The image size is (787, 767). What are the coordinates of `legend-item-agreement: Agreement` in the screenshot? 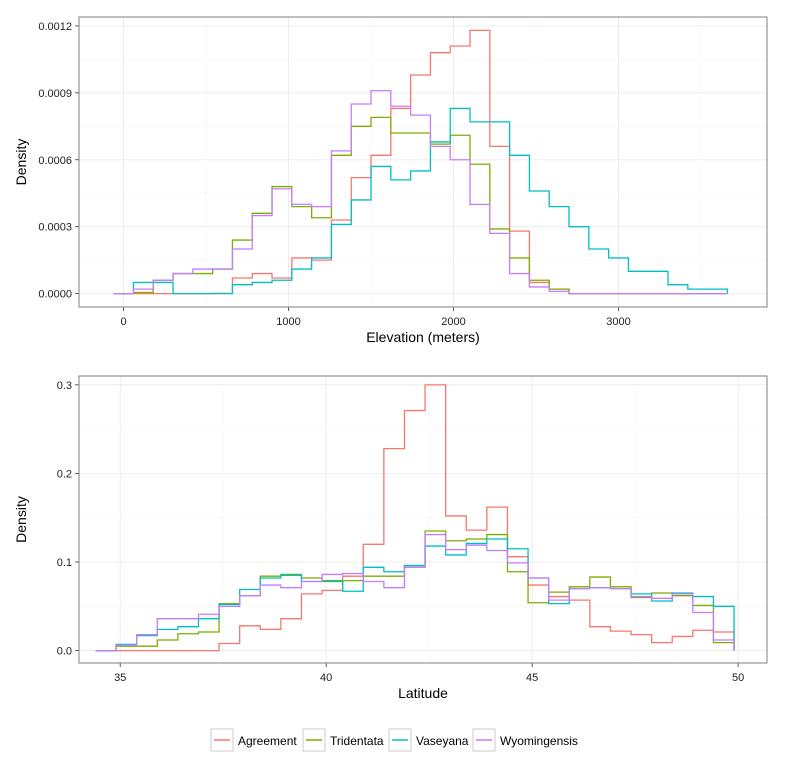 It's located at (253, 740).